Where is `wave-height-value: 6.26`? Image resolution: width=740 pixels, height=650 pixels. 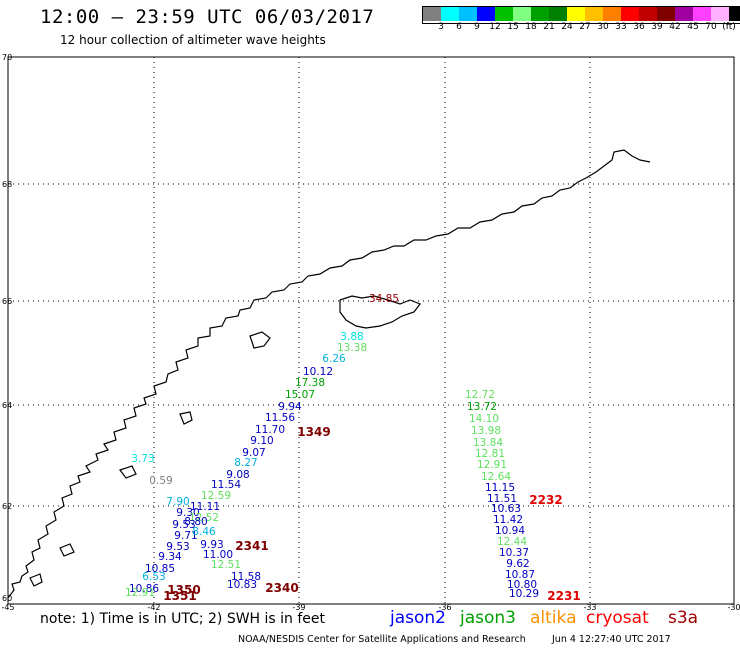 wave-height-value: 6.26 is located at coordinates (334, 359).